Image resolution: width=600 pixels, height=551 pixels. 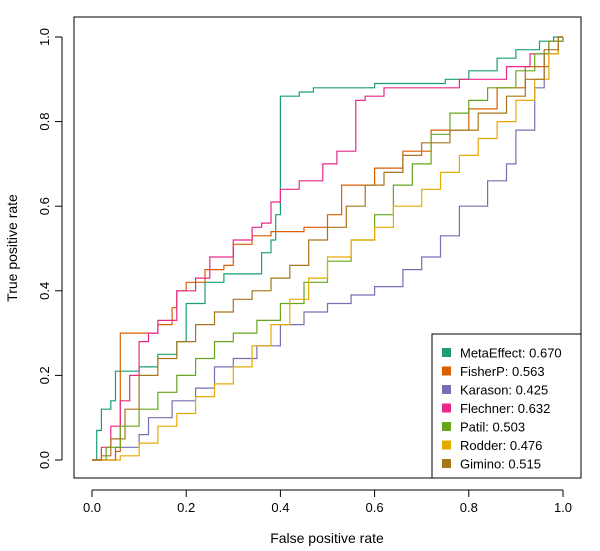 What do you see at coordinates (502, 371) in the screenshot?
I see `legend-label: FisherP: 0.563` at bounding box center [502, 371].